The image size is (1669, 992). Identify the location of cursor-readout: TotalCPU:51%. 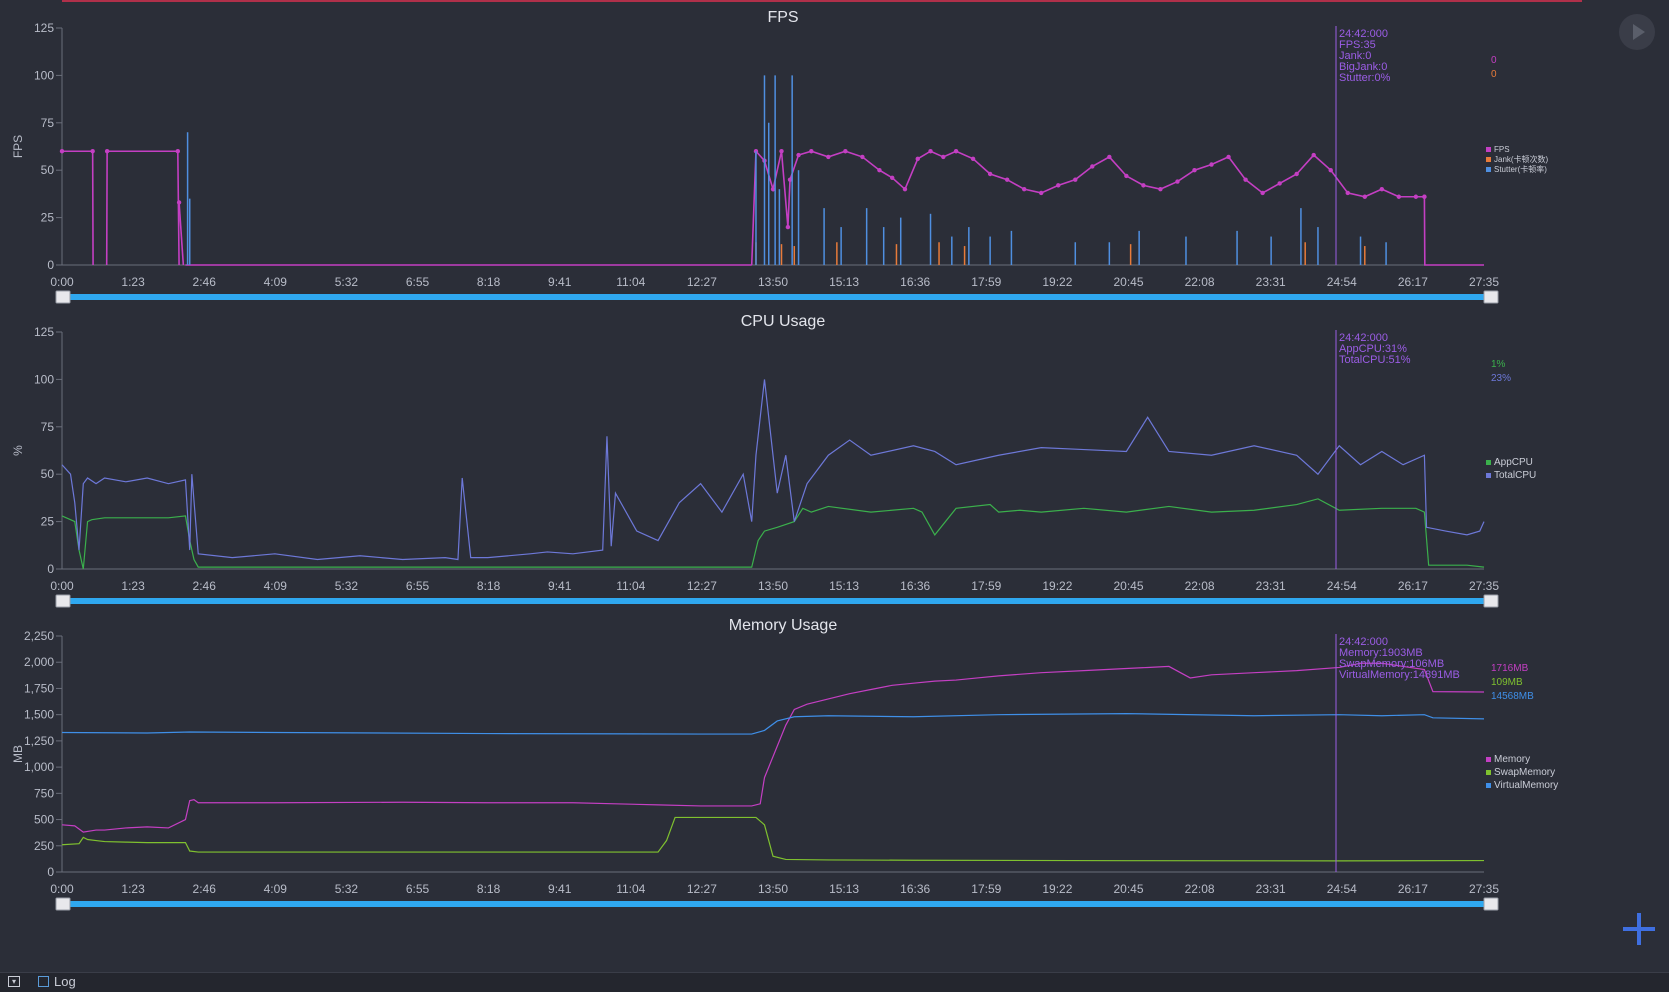
(1375, 360).